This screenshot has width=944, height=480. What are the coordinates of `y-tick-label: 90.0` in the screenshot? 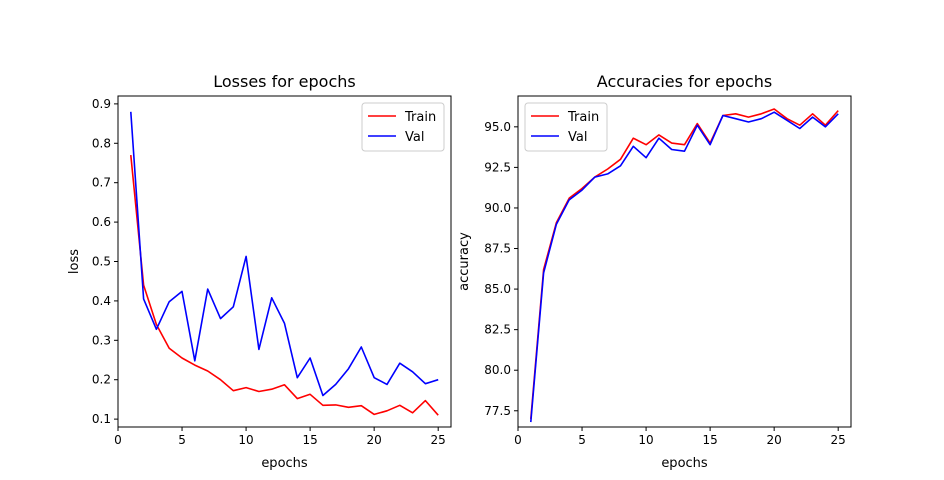 It's located at (497, 208).